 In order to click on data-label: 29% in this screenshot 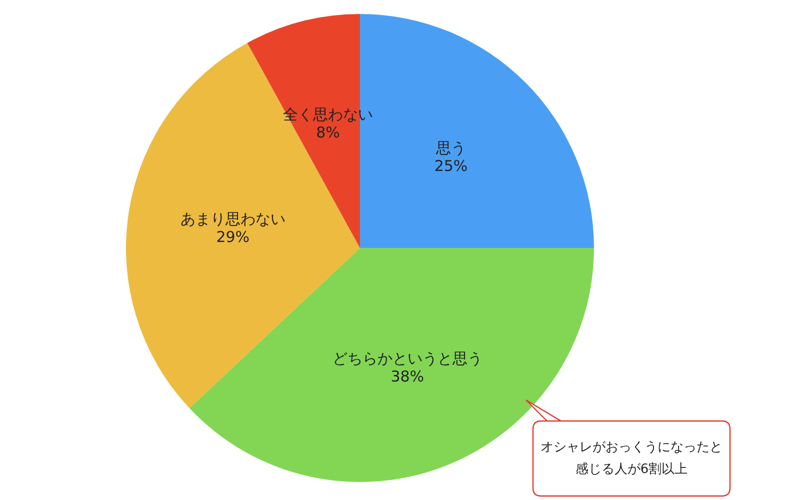, I will do `click(233, 237)`.